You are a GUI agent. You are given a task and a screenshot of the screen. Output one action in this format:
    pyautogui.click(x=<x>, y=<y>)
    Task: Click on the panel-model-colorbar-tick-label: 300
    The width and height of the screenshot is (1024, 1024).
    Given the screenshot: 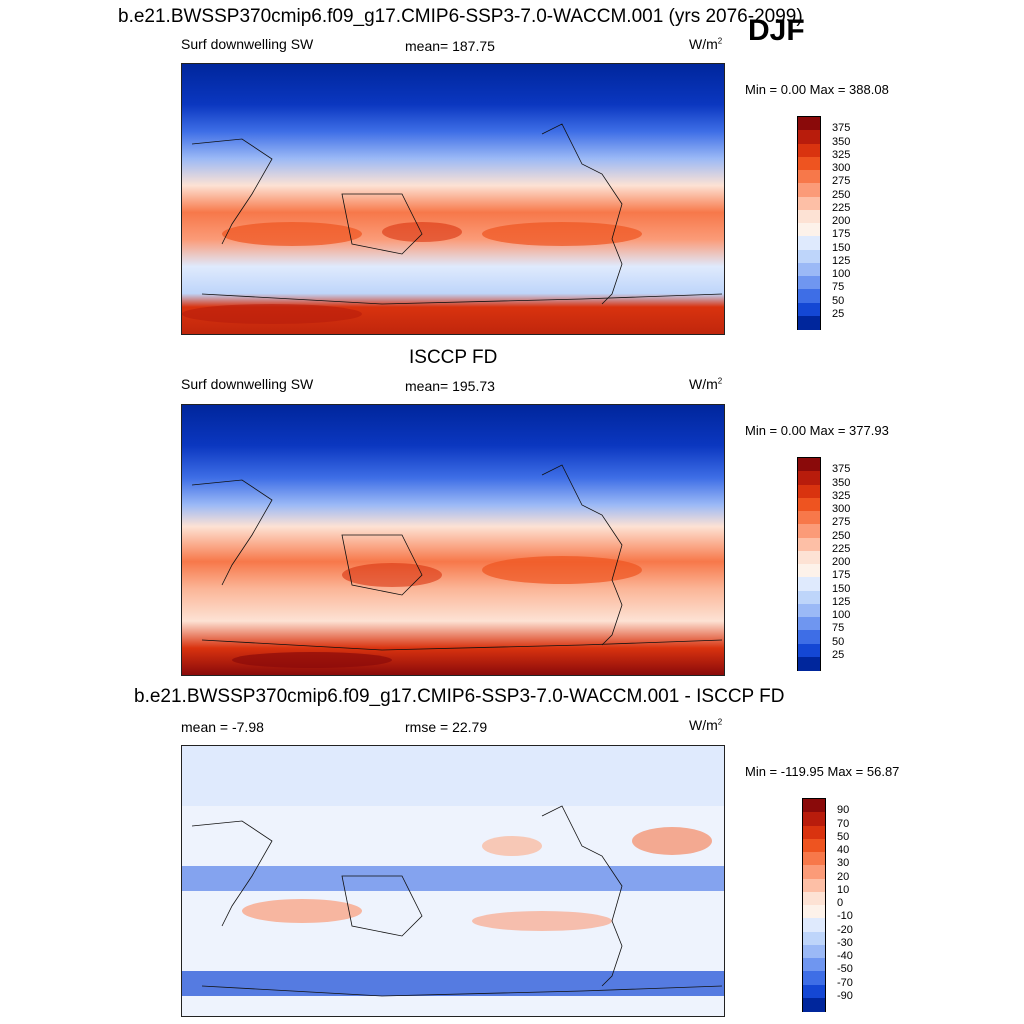 What is the action you would take?
    pyautogui.click(x=841, y=168)
    